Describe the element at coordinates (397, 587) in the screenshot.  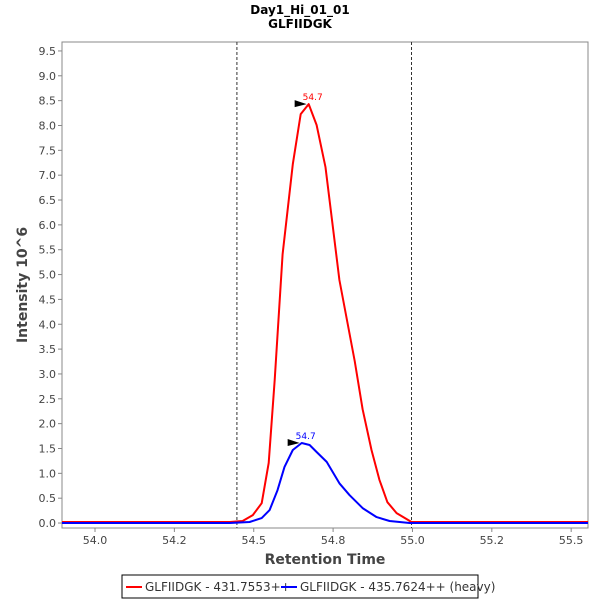
I see `legend-label-heavy: GLFIIDGK - 435.7624++ (heavy)` at that location.